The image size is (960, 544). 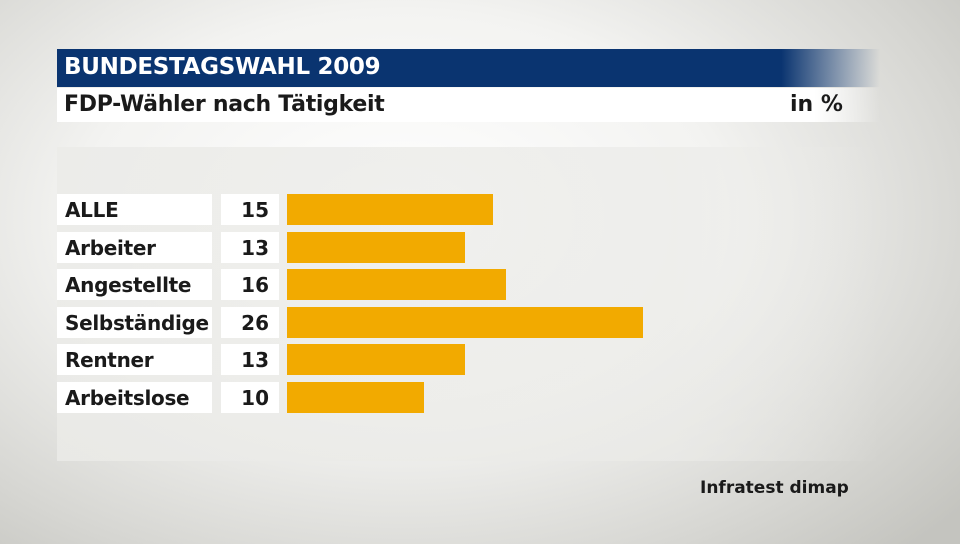 What do you see at coordinates (110, 248) in the screenshot?
I see `category-label: Arbeiter` at bounding box center [110, 248].